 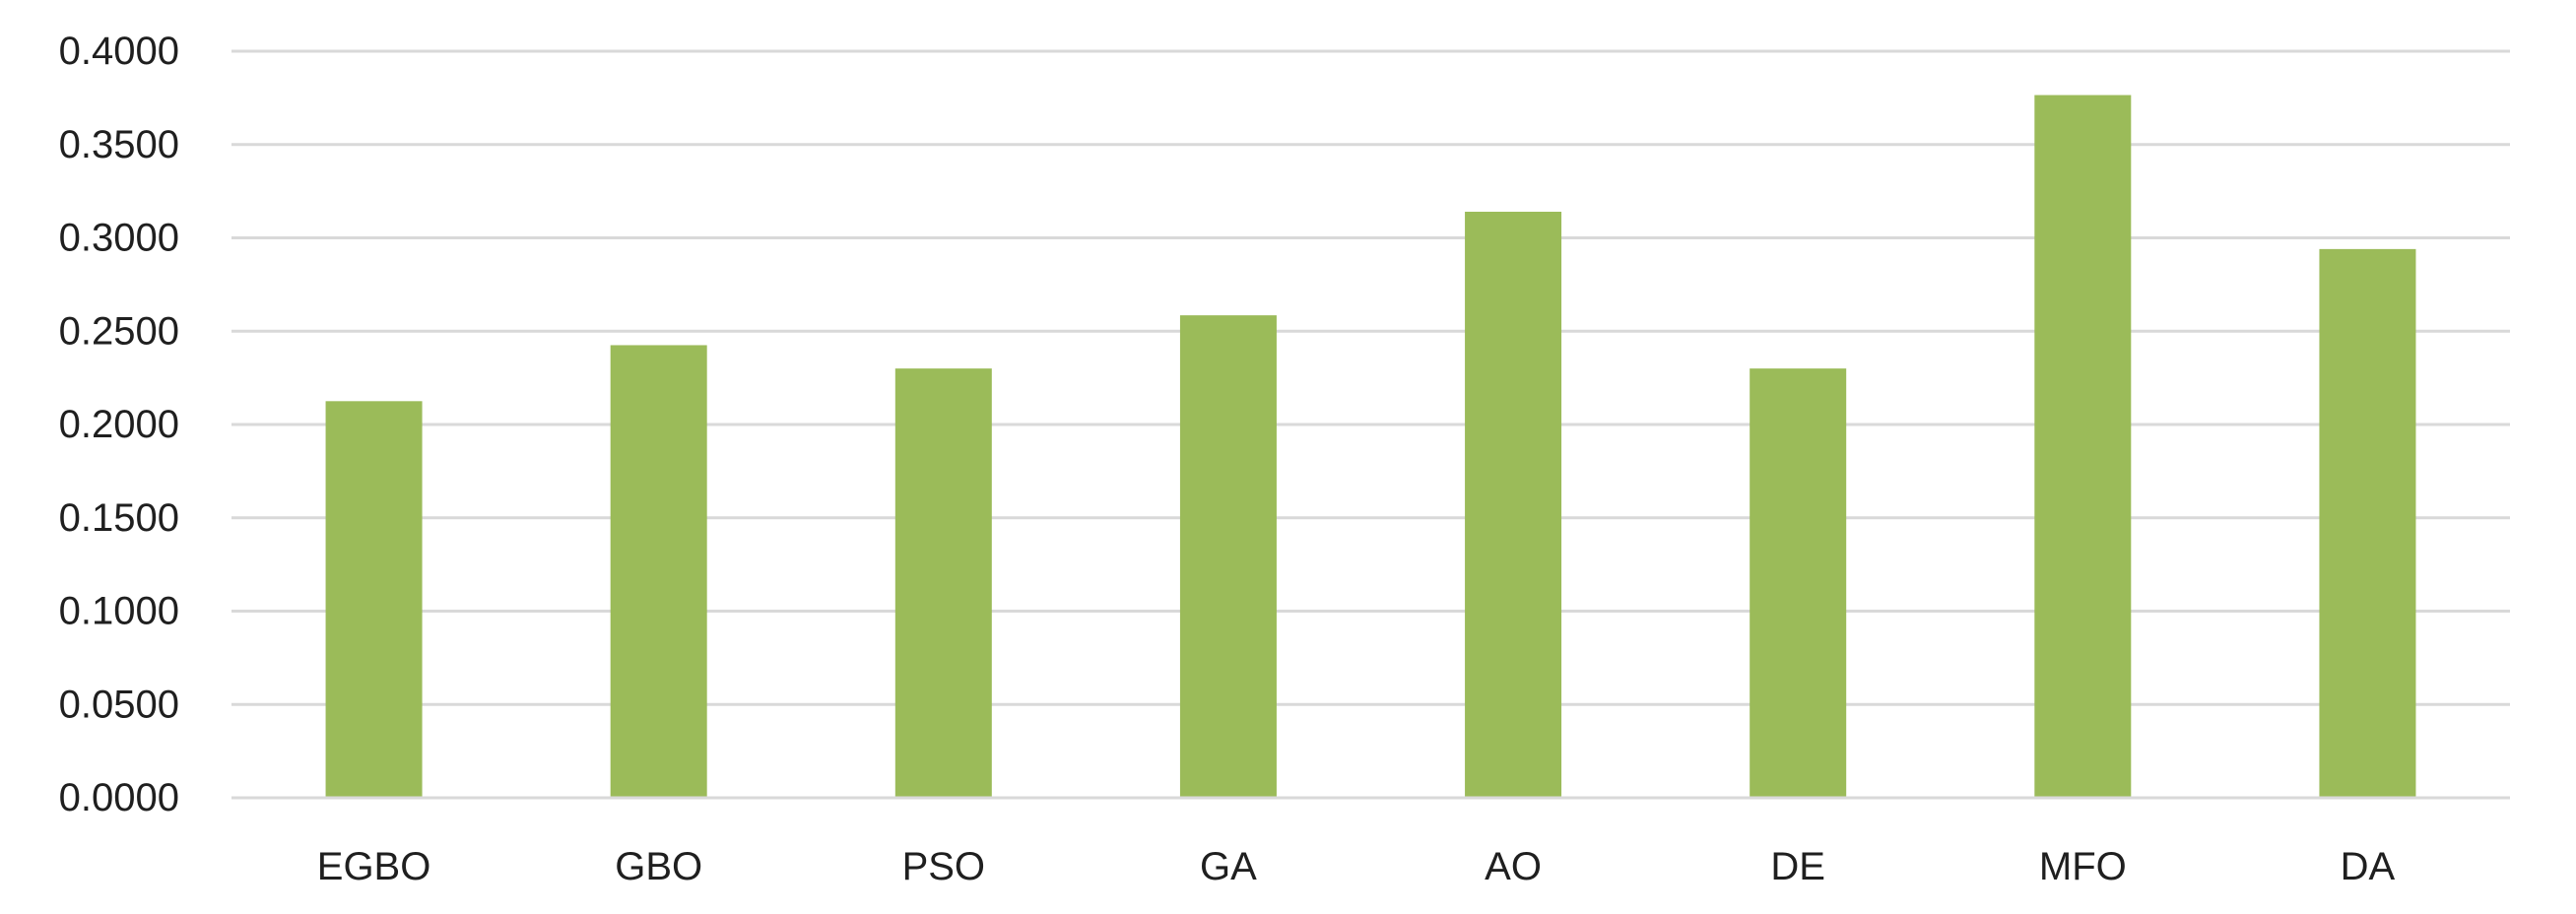 What do you see at coordinates (2083, 866) in the screenshot?
I see `x-category-label: MFO` at bounding box center [2083, 866].